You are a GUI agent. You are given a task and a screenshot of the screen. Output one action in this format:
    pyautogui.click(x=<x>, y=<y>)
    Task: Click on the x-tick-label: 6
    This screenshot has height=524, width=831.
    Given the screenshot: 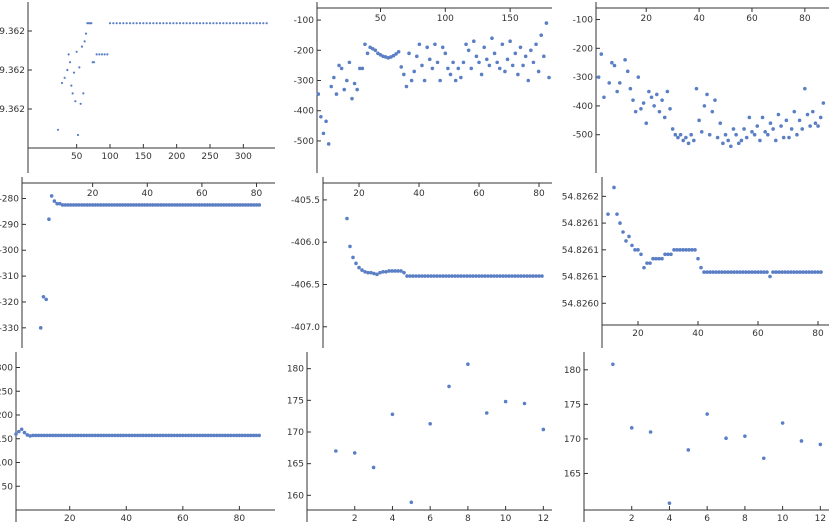 What is the action you would take?
    pyautogui.click(x=707, y=519)
    